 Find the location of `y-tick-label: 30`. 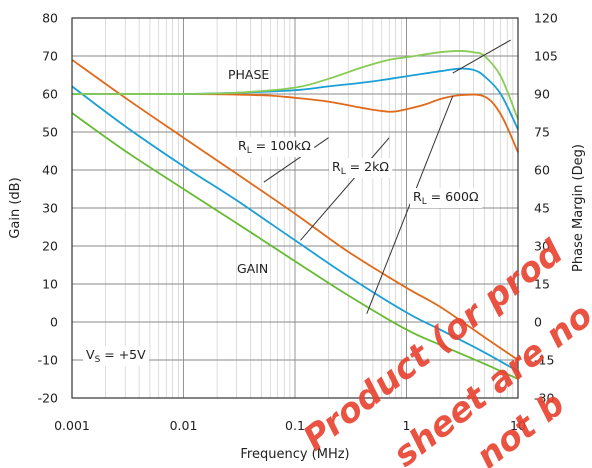

y-tick-label: 30 is located at coordinates (50, 208).